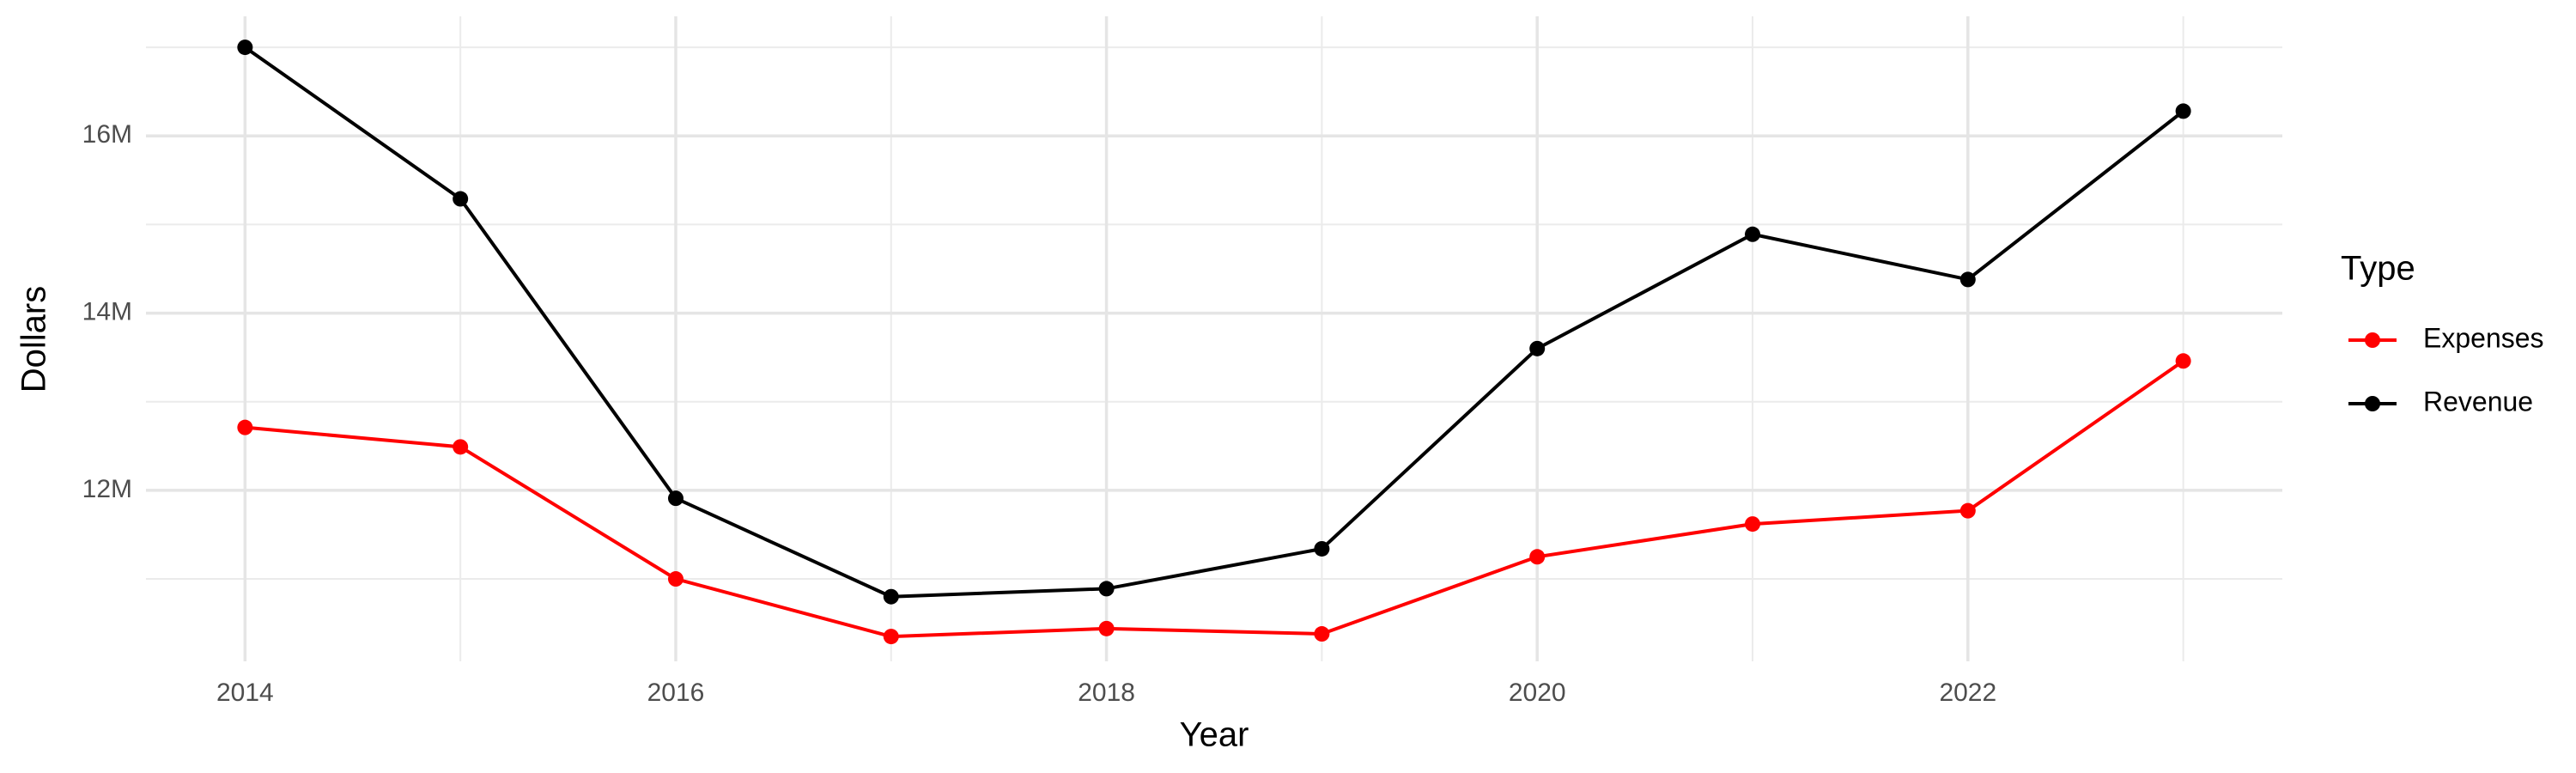  Describe the element at coordinates (2484, 337) in the screenshot. I see `legend-label: Expenses` at that location.